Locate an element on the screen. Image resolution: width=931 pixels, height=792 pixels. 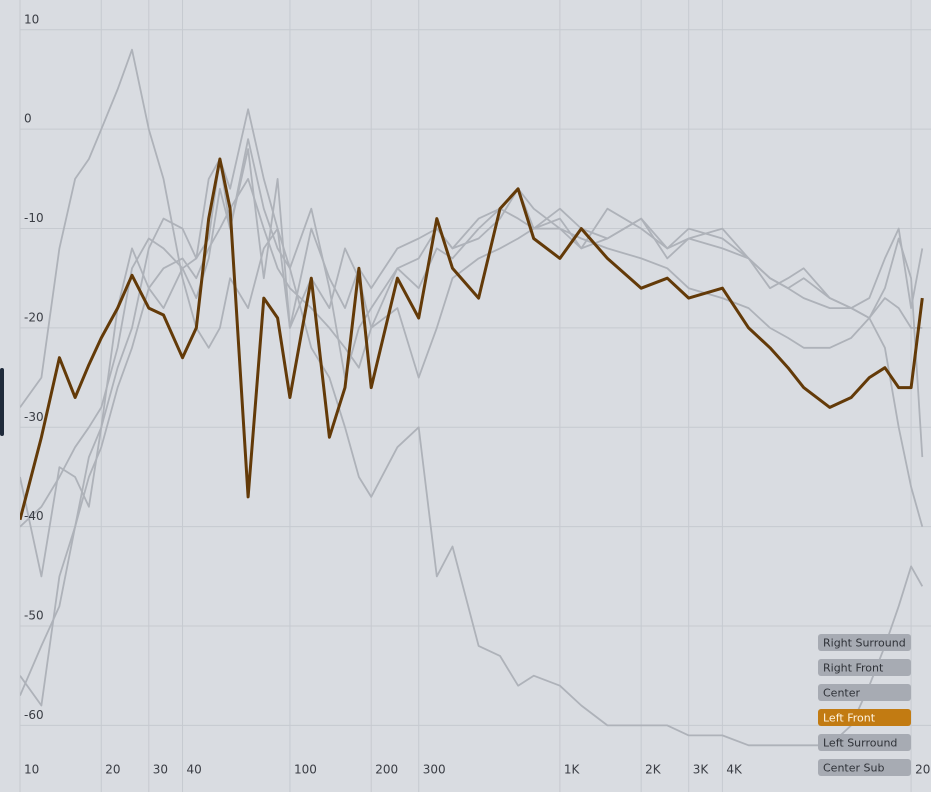
legend-label: Center Sub is located at coordinates (853, 768).